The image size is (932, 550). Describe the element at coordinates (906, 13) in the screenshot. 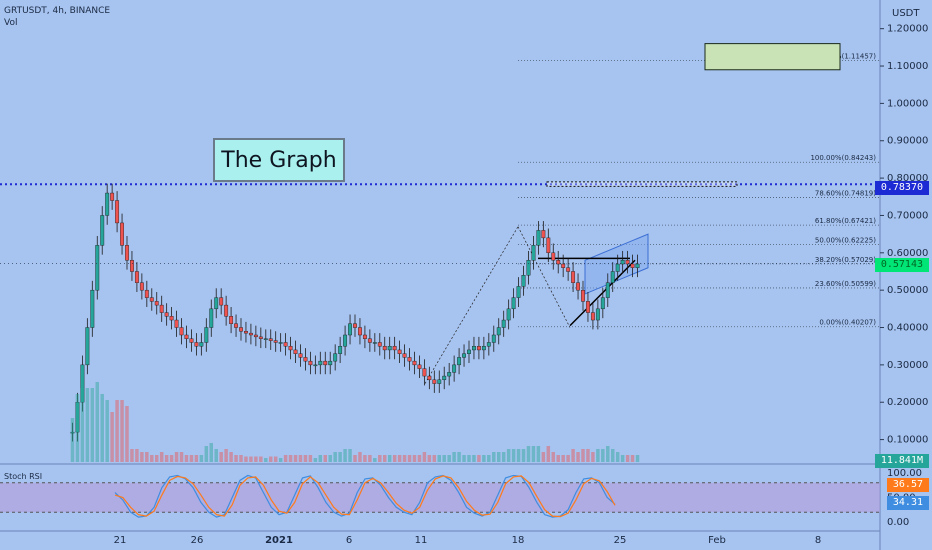

I see `currency-unit: USDT` at that location.